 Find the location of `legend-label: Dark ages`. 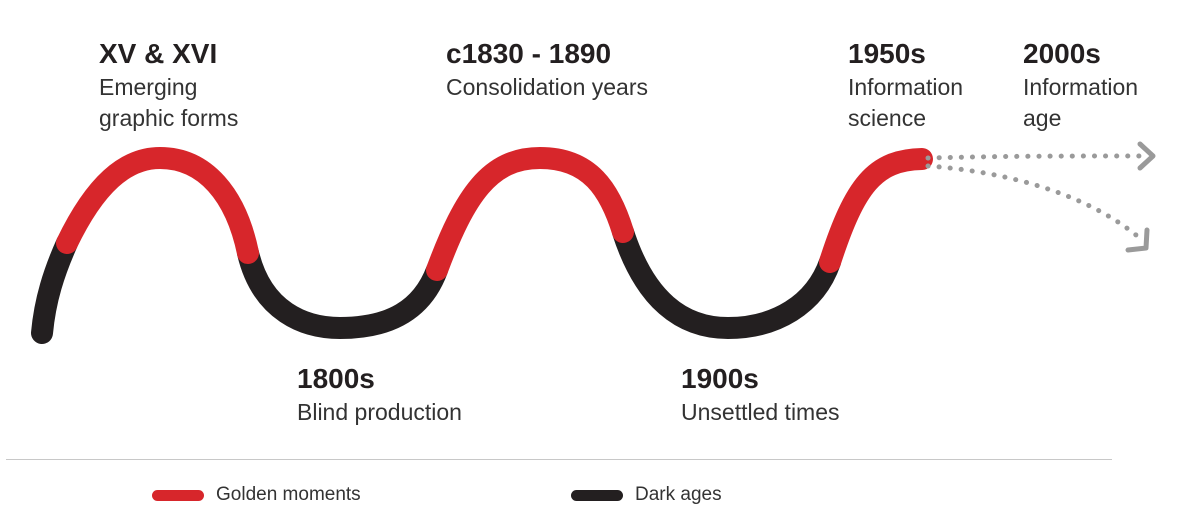

legend-label: Dark ages is located at coordinates (678, 494).